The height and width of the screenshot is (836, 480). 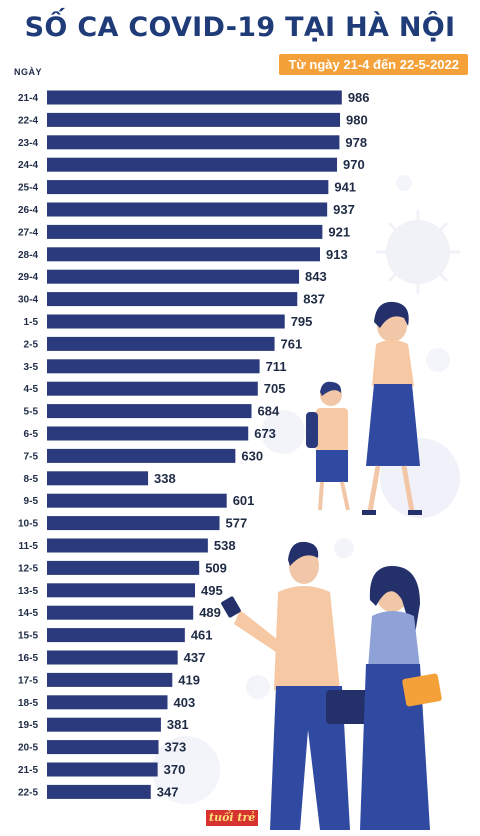 I want to click on date-range-badge: Từ ngày 21-4 đến 22-5-2022, so click(x=373, y=64).